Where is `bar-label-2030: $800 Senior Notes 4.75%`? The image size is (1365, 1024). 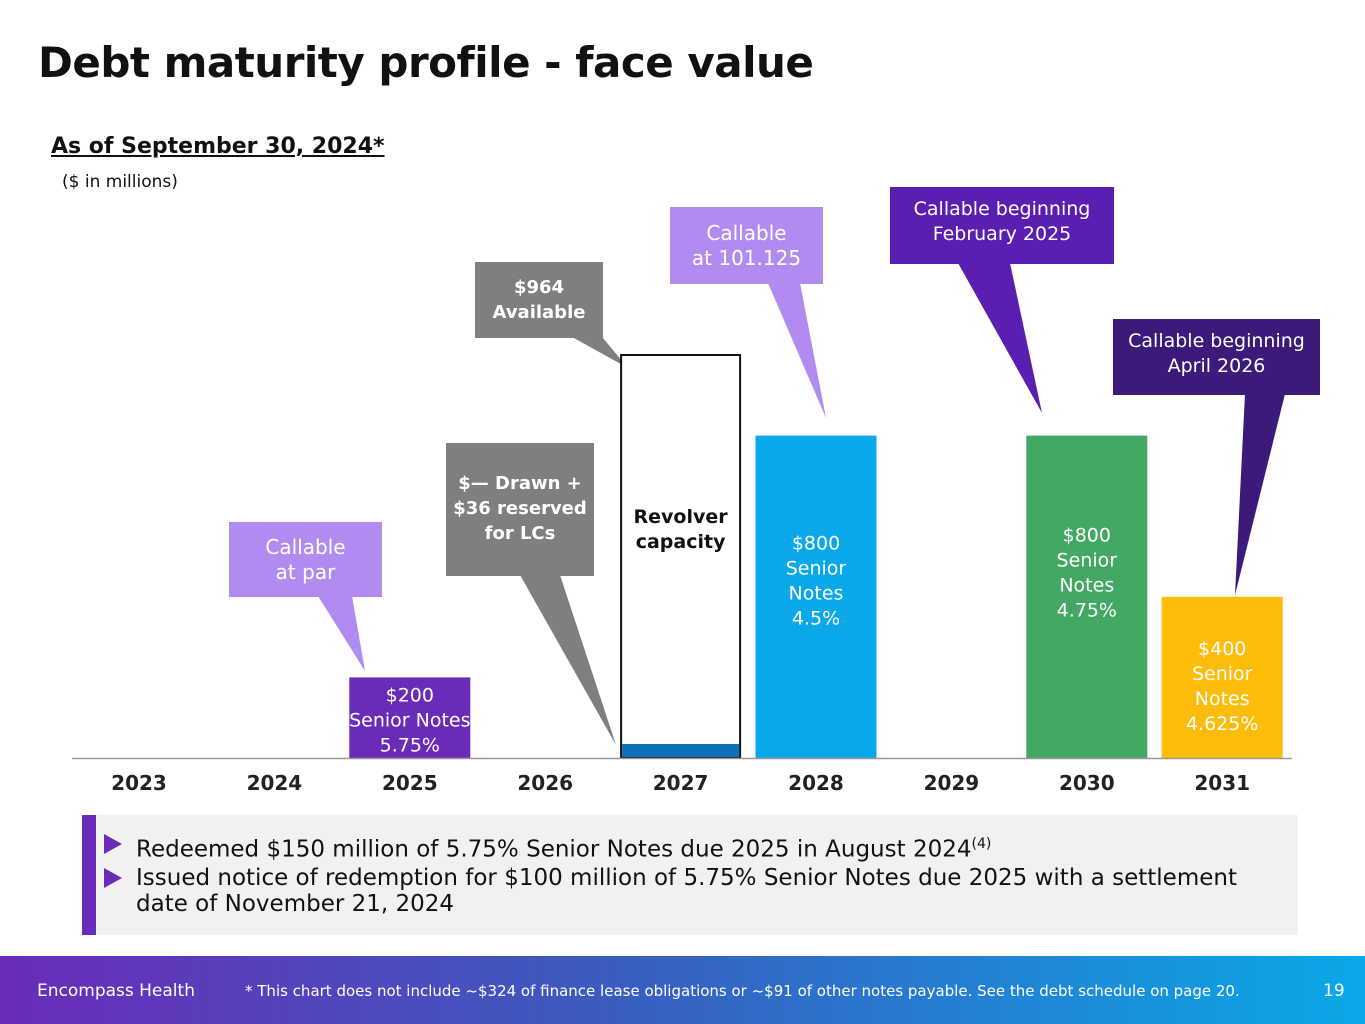 bar-label-2030: $800 Senior Notes 4.75% is located at coordinates (1087, 573).